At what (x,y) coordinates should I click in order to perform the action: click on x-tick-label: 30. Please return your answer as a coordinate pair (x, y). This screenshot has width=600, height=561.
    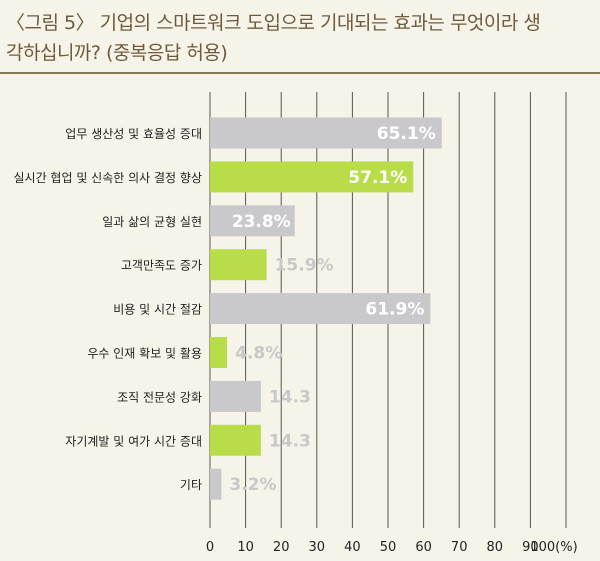
    Looking at the image, I should click on (317, 547).